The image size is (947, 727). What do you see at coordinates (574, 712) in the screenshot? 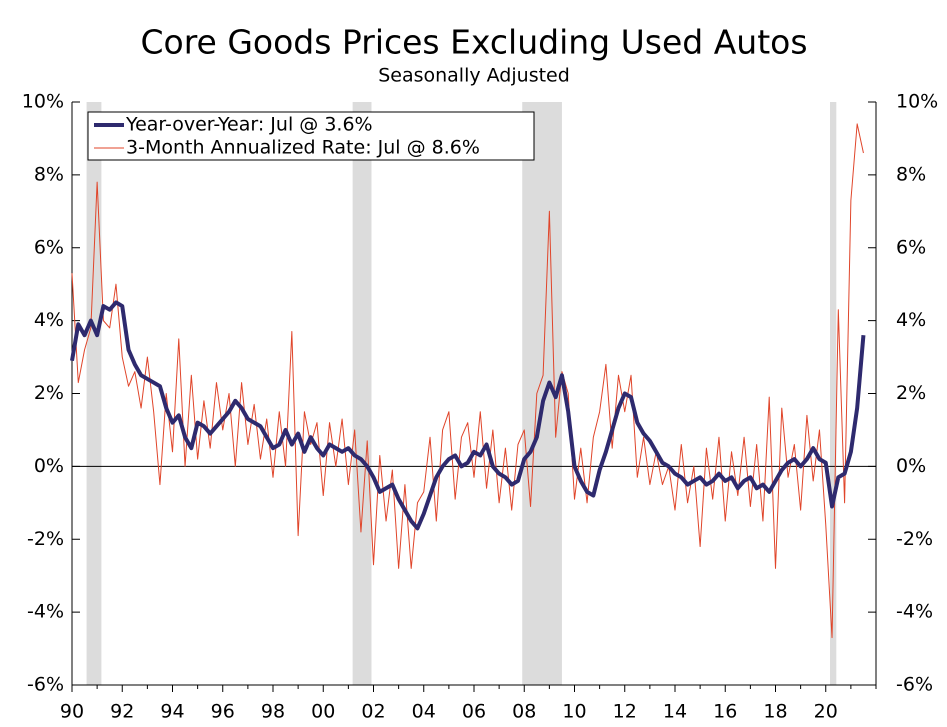
I see `x-tick-label: 10` at bounding box center [574, 712].